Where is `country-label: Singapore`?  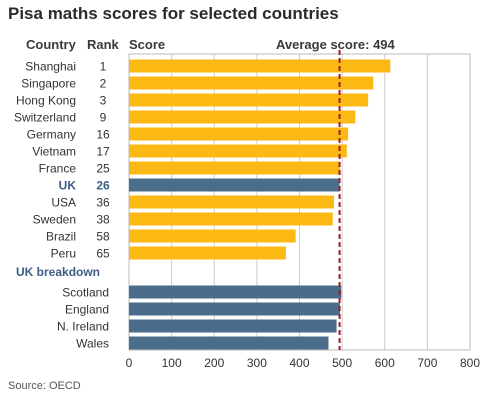
country-label: Singapore is located at coordinates (48, 84).